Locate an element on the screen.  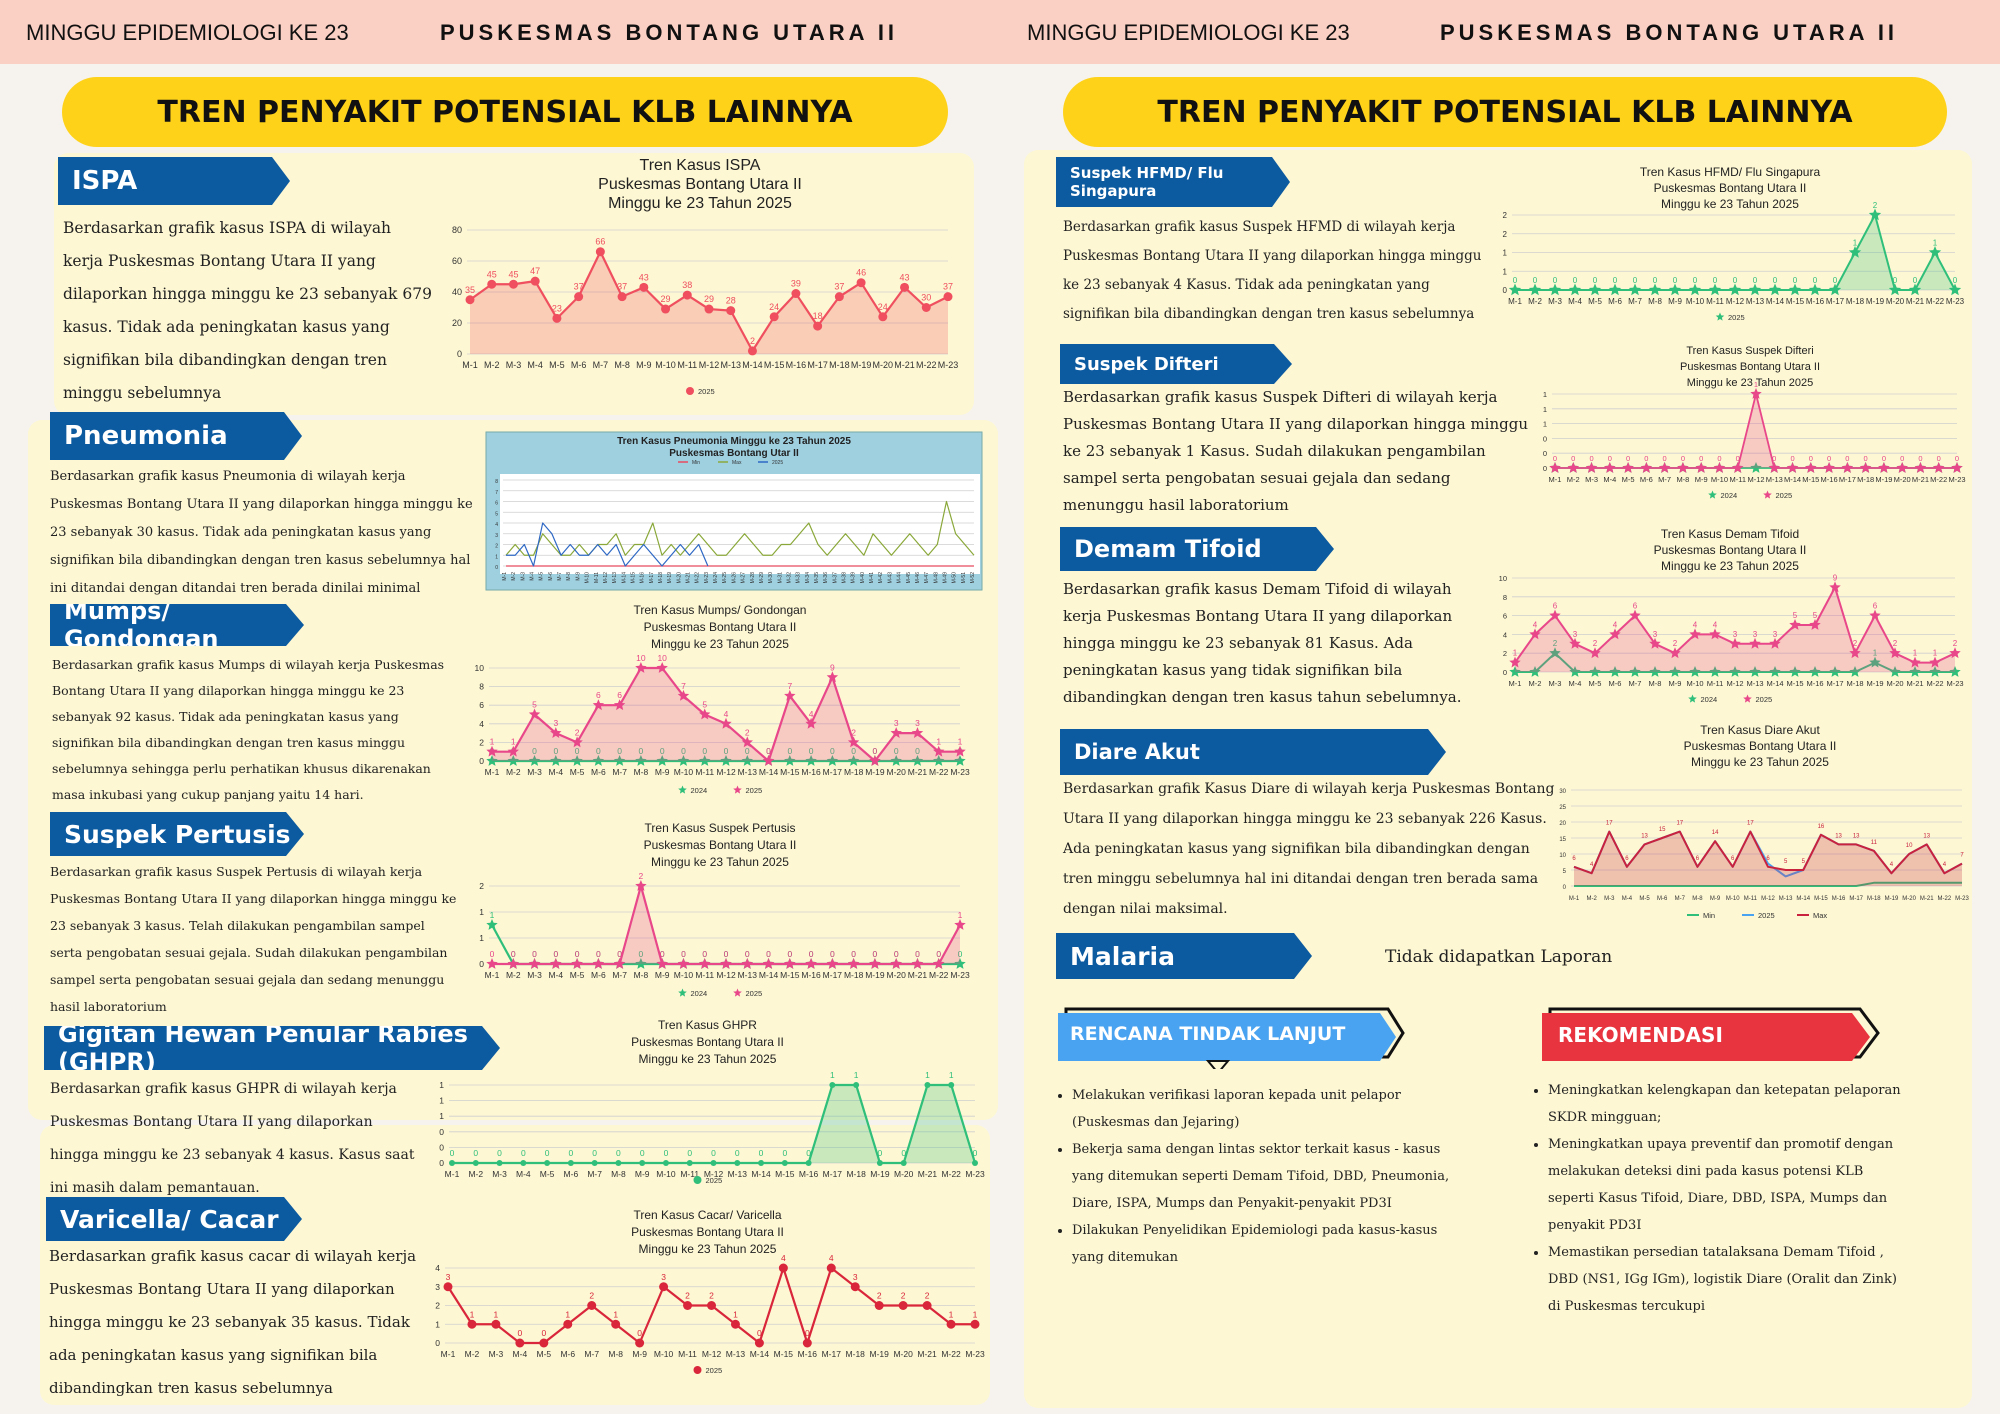
data-label: 14 is located at coordinates (1715, 833).